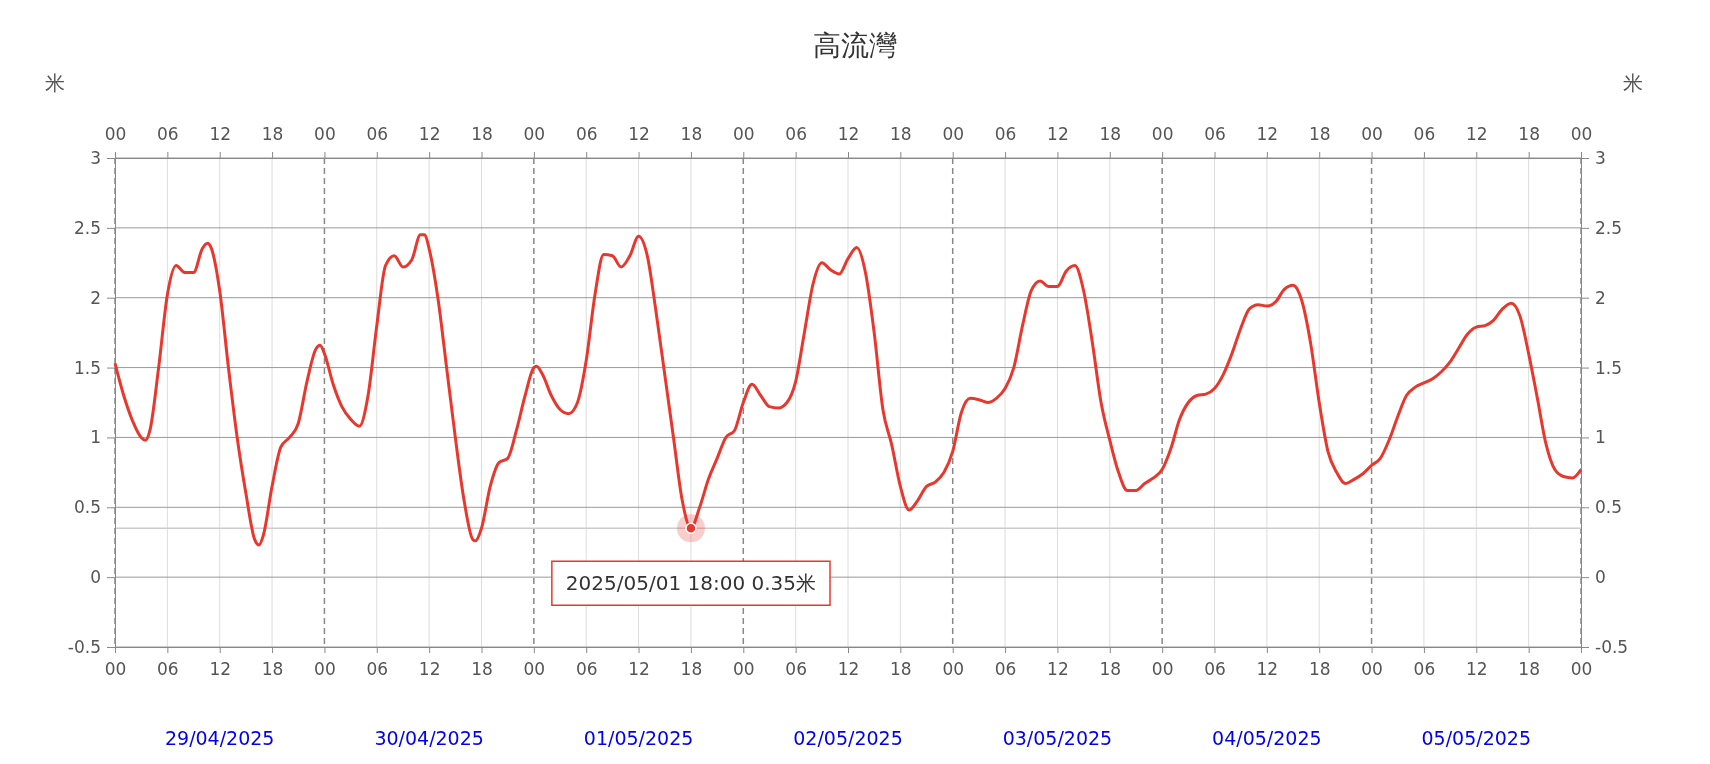  I want to click on y2-tick-label: 1, so click(1600, 437).